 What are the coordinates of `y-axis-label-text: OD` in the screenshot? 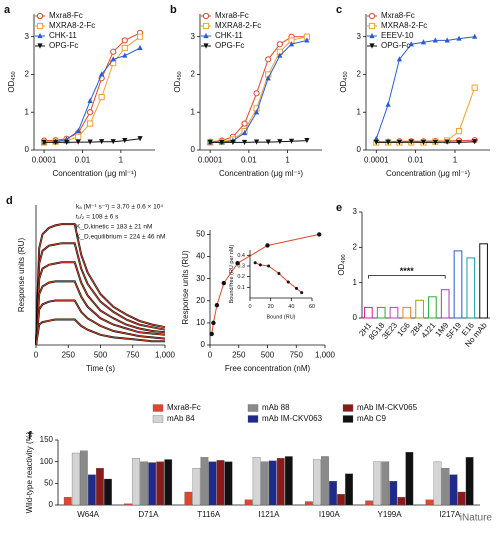 It's located at (341, 269).